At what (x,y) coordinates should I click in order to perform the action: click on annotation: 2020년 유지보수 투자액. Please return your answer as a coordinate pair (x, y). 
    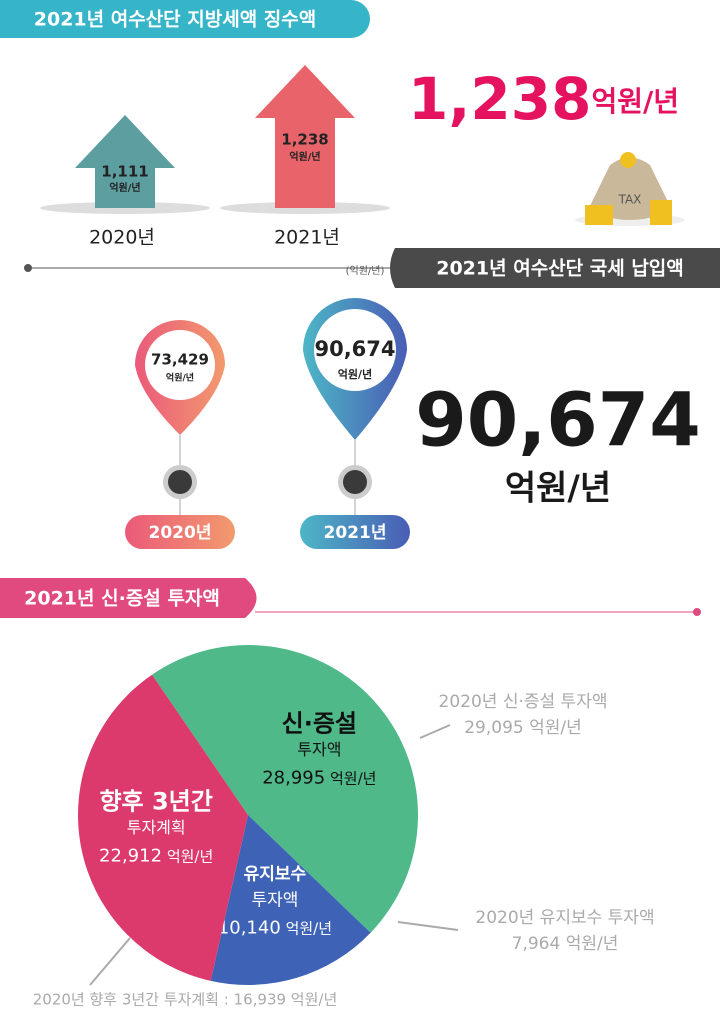
    Looking at the image, I should click on (564, 918).